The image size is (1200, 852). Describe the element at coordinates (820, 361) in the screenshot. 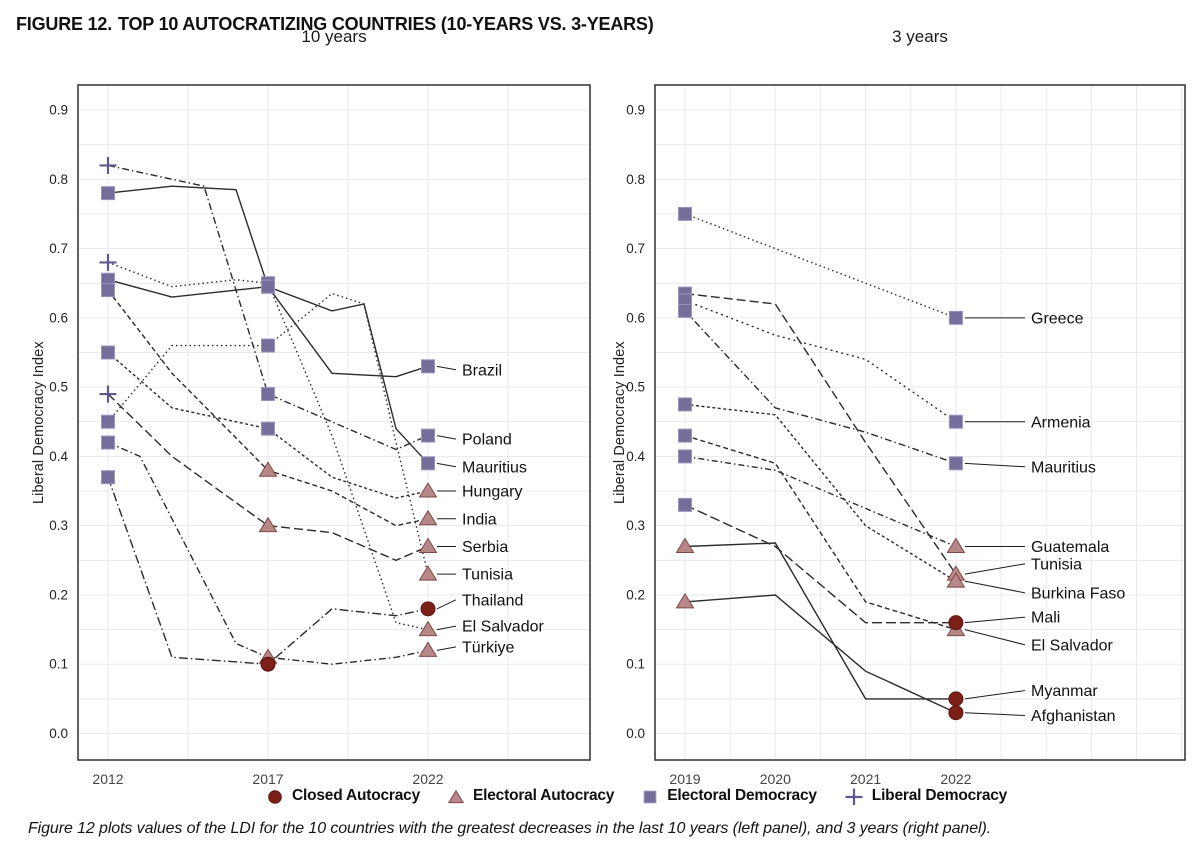

I see `series-line-armenia` at that location.